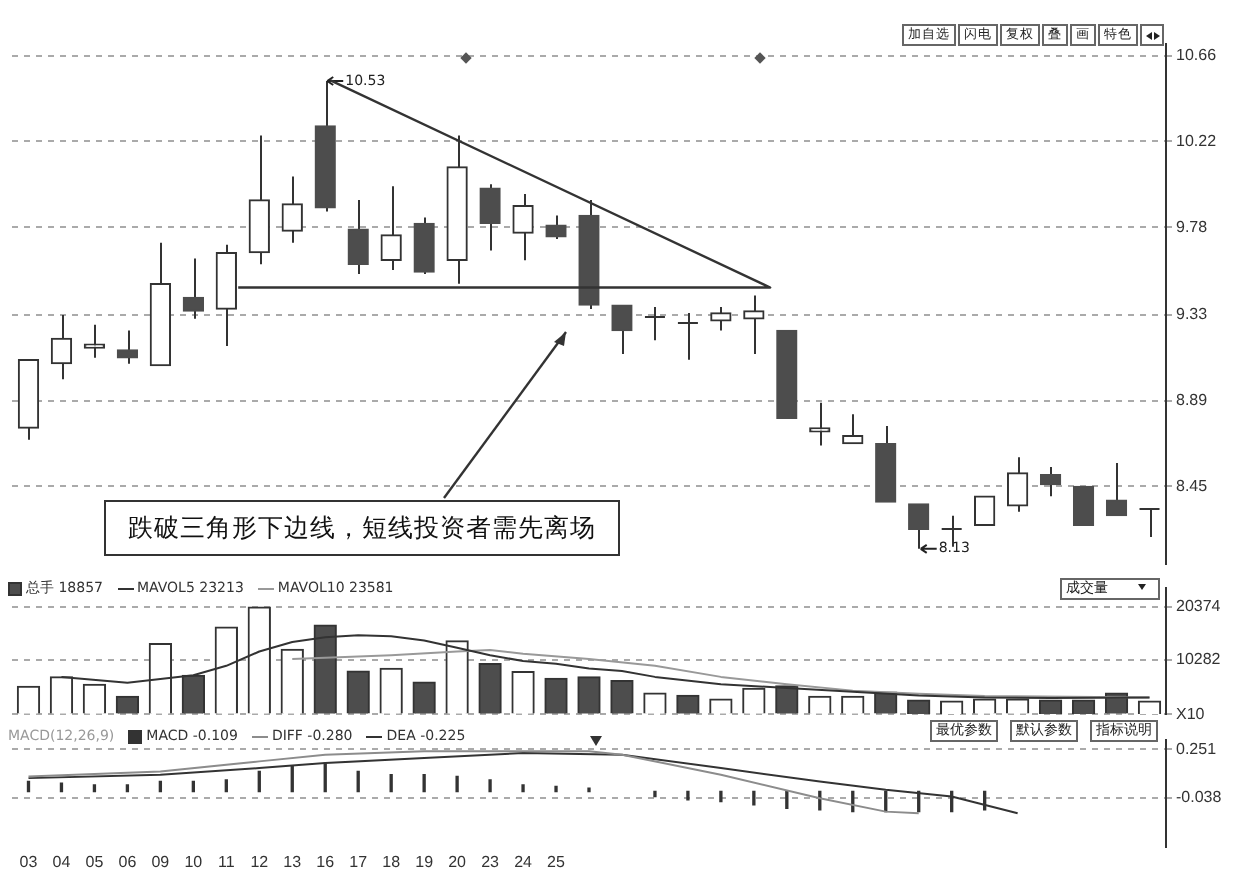 This screenshot has height=878, width=1258. Describe the element at coordinates (1197, 55) in the screenshot. I see `y-tick-label: 10.66` at that location.